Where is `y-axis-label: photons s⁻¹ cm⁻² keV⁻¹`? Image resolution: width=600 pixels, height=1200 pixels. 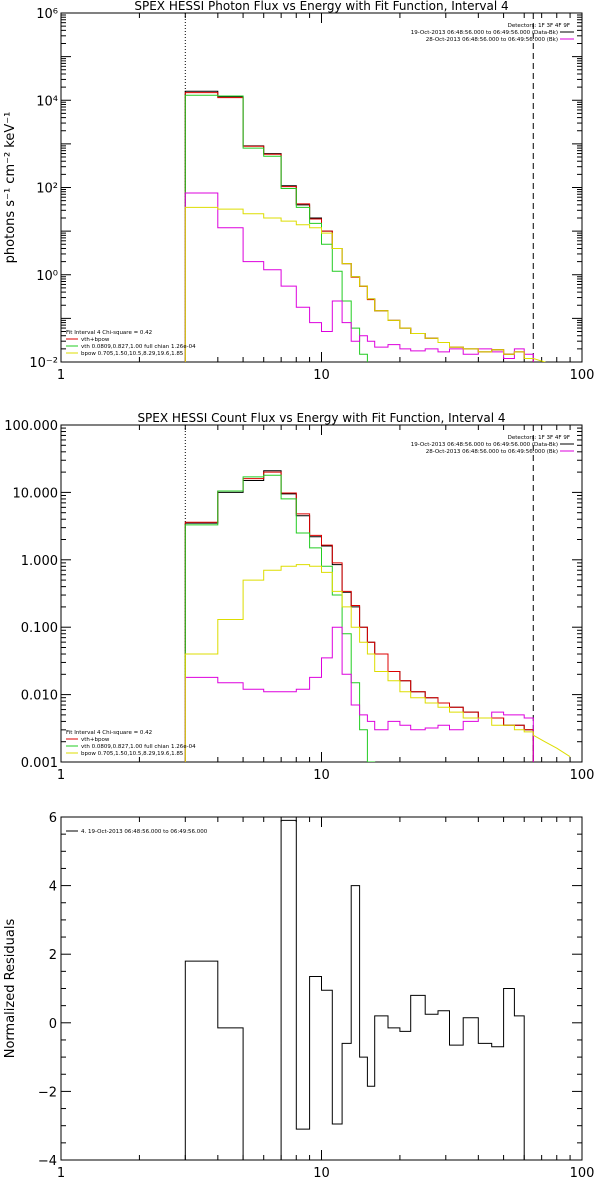 y-axis-label: photons s⁻¹ cm⁻² keV⁻¹ is located at coordinates (10, 188).